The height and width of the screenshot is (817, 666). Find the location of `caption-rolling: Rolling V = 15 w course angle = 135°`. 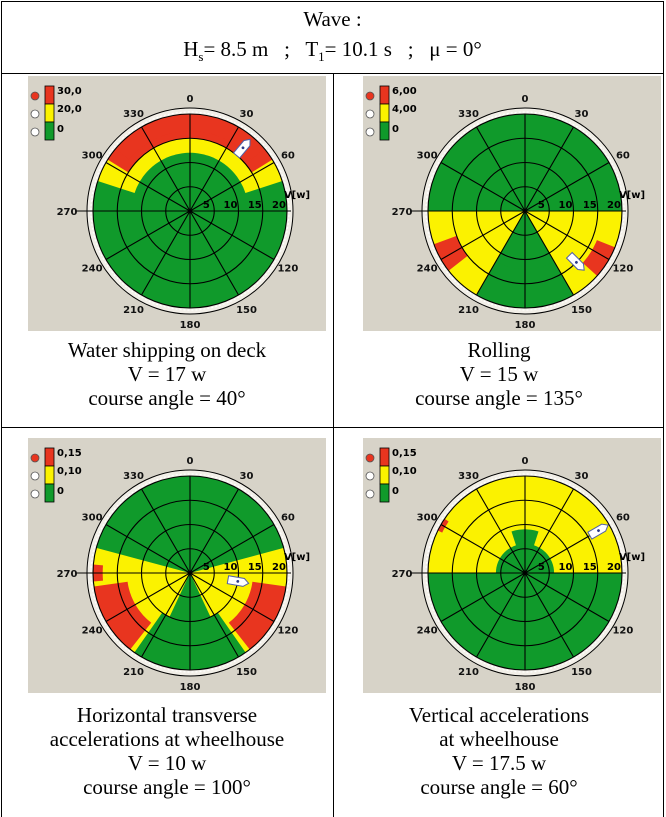

caption-rolling: Rolling V = 15 w course angle = 135° is located at coordinates (499, 374).